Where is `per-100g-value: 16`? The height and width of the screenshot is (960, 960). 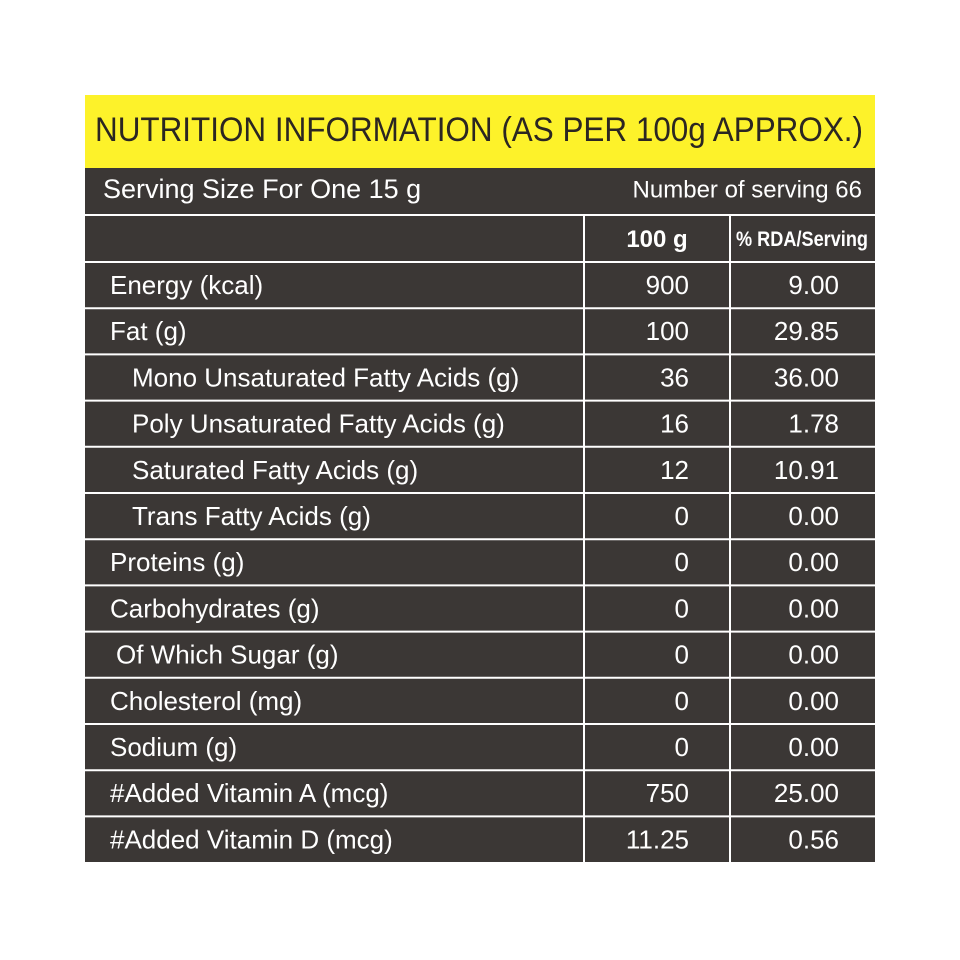 per-100g-value: 16 is located at coordinates (674, 424).